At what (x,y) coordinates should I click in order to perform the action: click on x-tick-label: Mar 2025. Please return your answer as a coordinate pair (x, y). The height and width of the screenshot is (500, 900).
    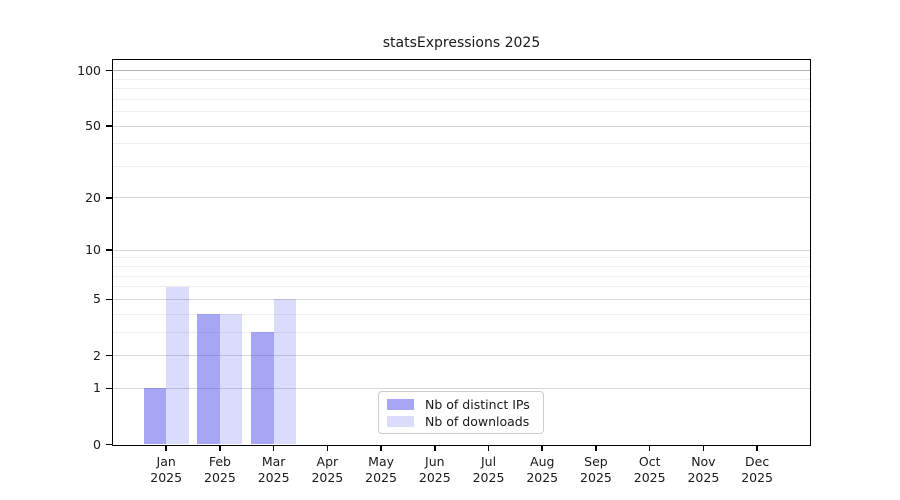
    Looking at the image, I should click on (273, 469).